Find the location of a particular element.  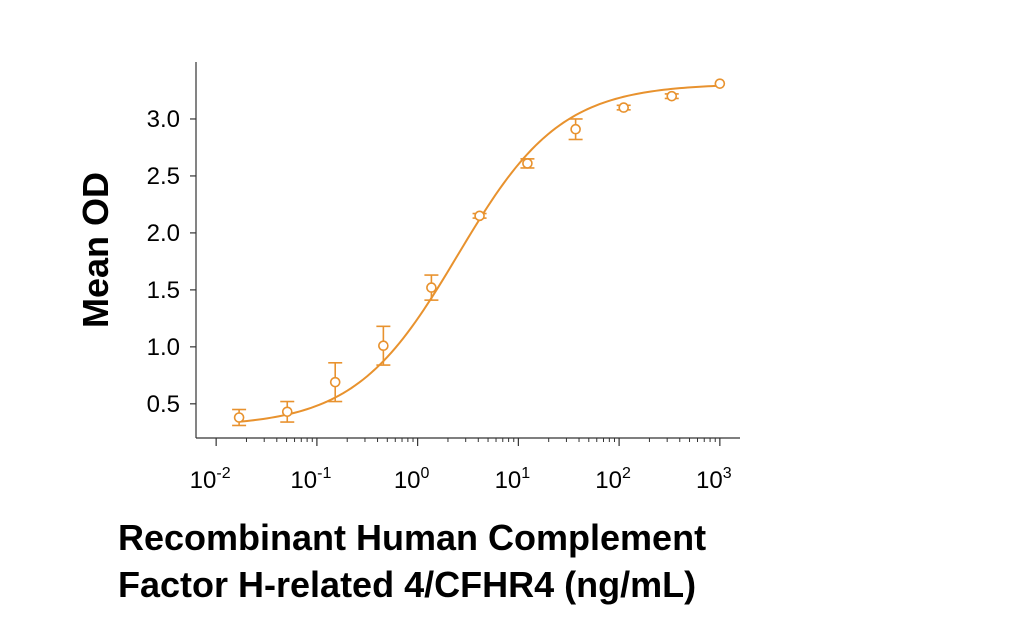

x-tick-label: 10³ is located at coordinates (714, 479).